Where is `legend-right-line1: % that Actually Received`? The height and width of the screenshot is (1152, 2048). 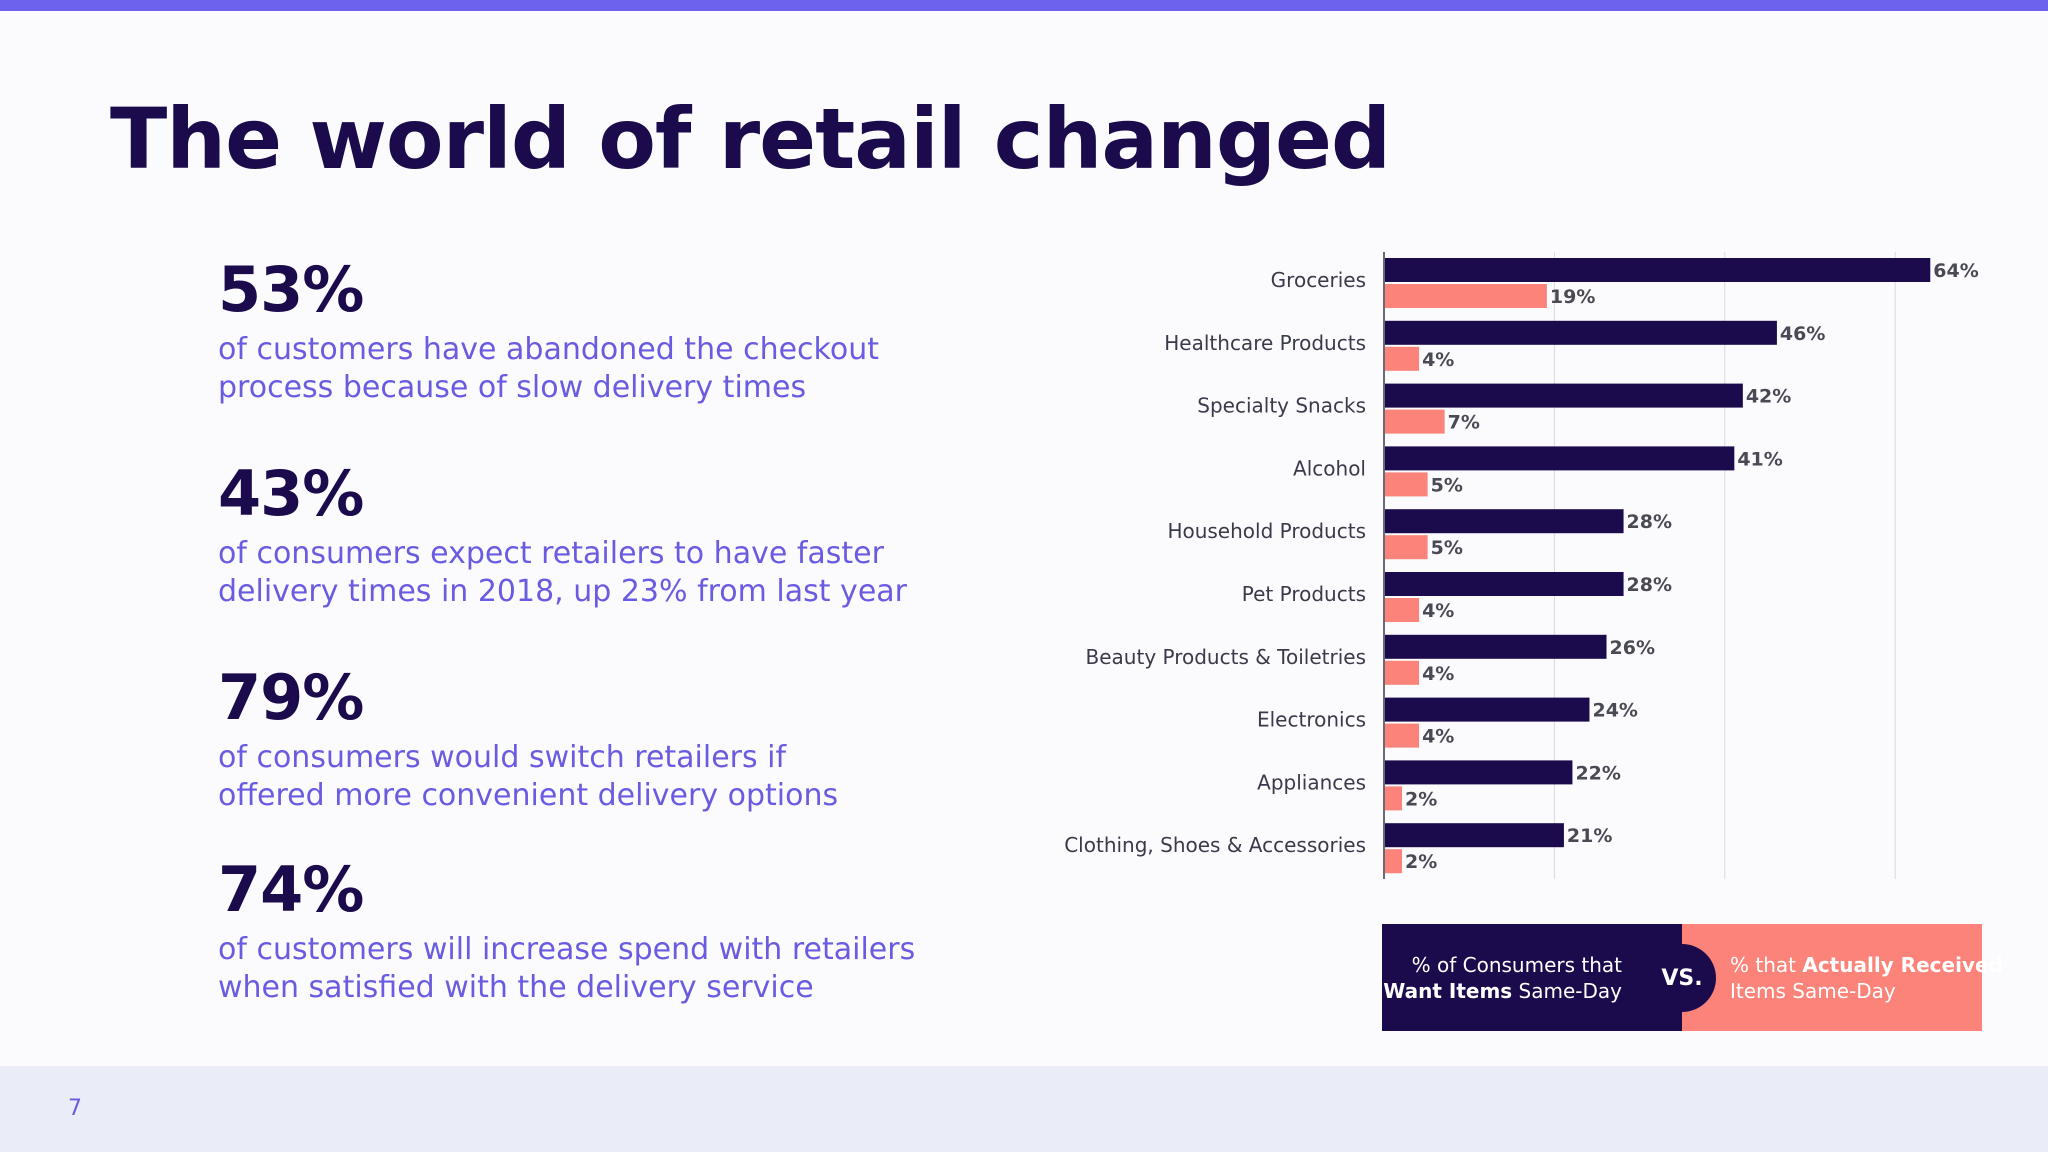 legend-right-line1: % that Actually Received is located at coordinates (1866, 965).